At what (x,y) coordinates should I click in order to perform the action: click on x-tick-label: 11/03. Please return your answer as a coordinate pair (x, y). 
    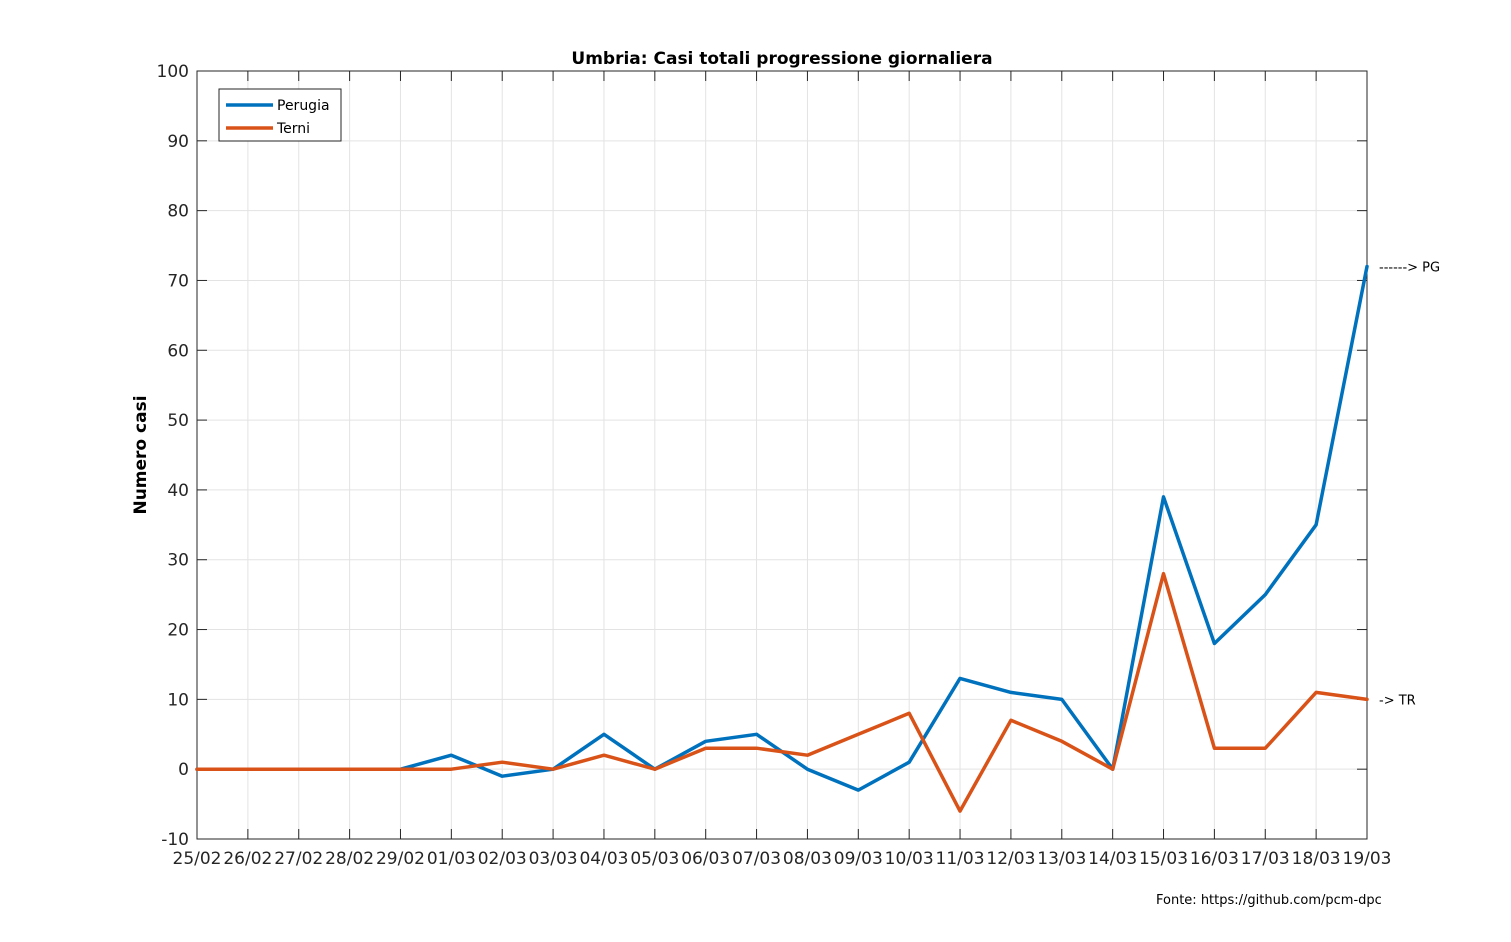
    Looking at the image, I should click on (960, 859).